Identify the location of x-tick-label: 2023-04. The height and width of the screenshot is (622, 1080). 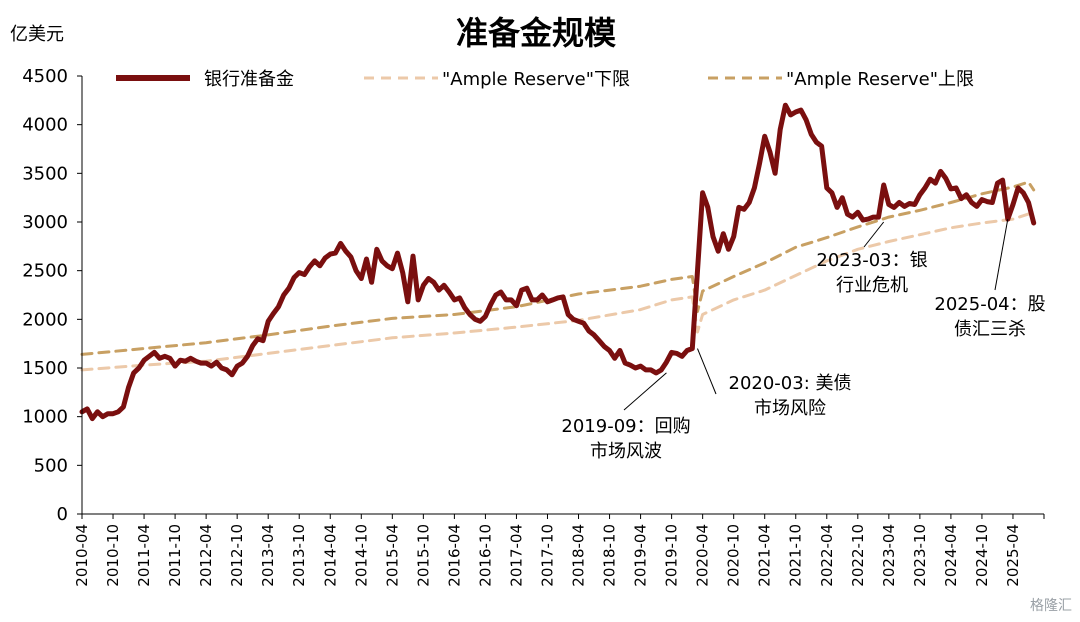
(889, 555).